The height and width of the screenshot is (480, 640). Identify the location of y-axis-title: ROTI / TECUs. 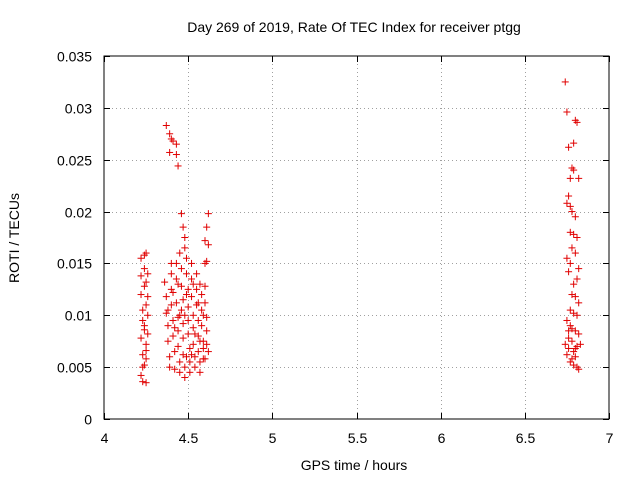
(14, 238).